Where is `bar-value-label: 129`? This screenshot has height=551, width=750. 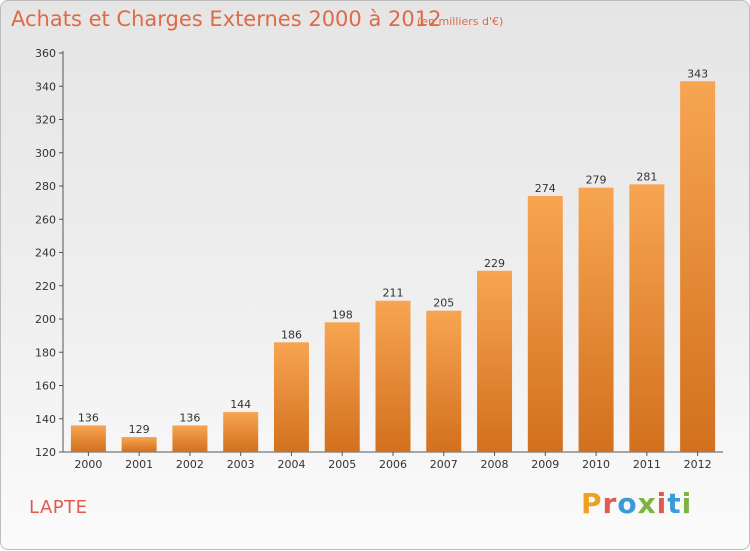 bar-value-label: 129 is located at coordinates (139, 429).